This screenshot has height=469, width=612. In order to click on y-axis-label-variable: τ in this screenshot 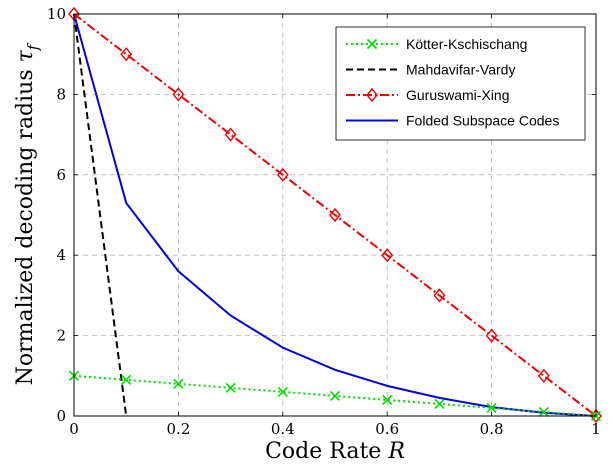, I will do `click(25, 55)`.